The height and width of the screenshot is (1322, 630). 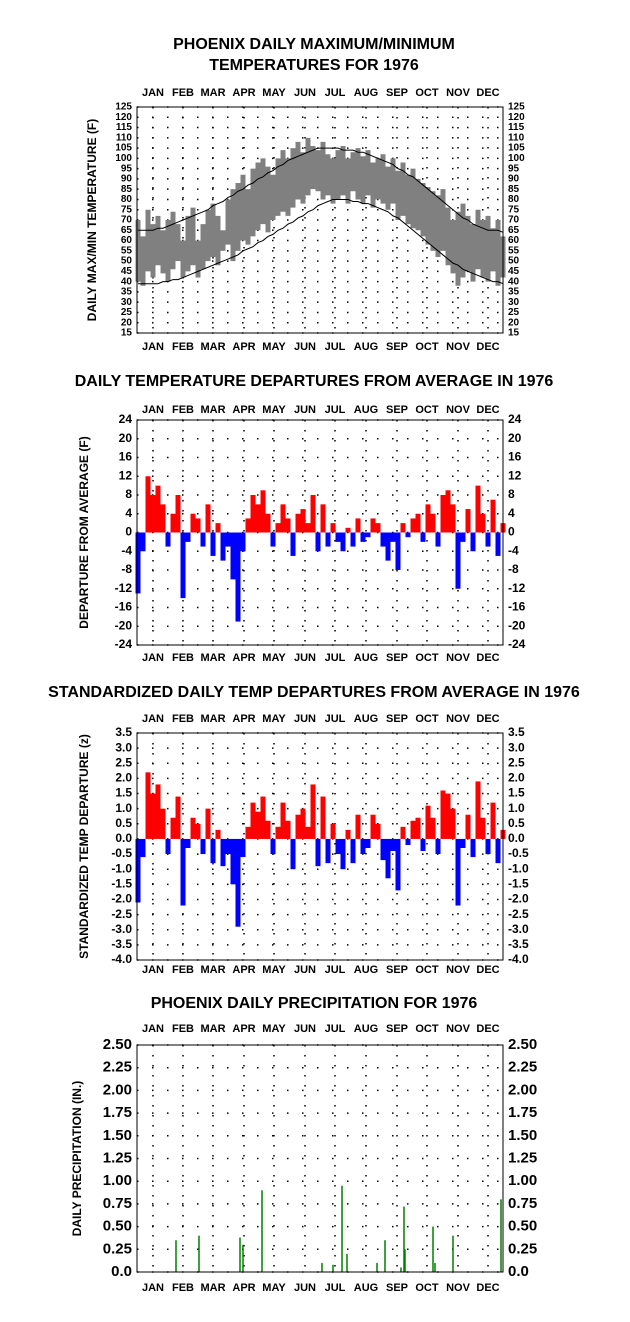 I want to click on y-tick-label: 25, so click(x=127, y=312).